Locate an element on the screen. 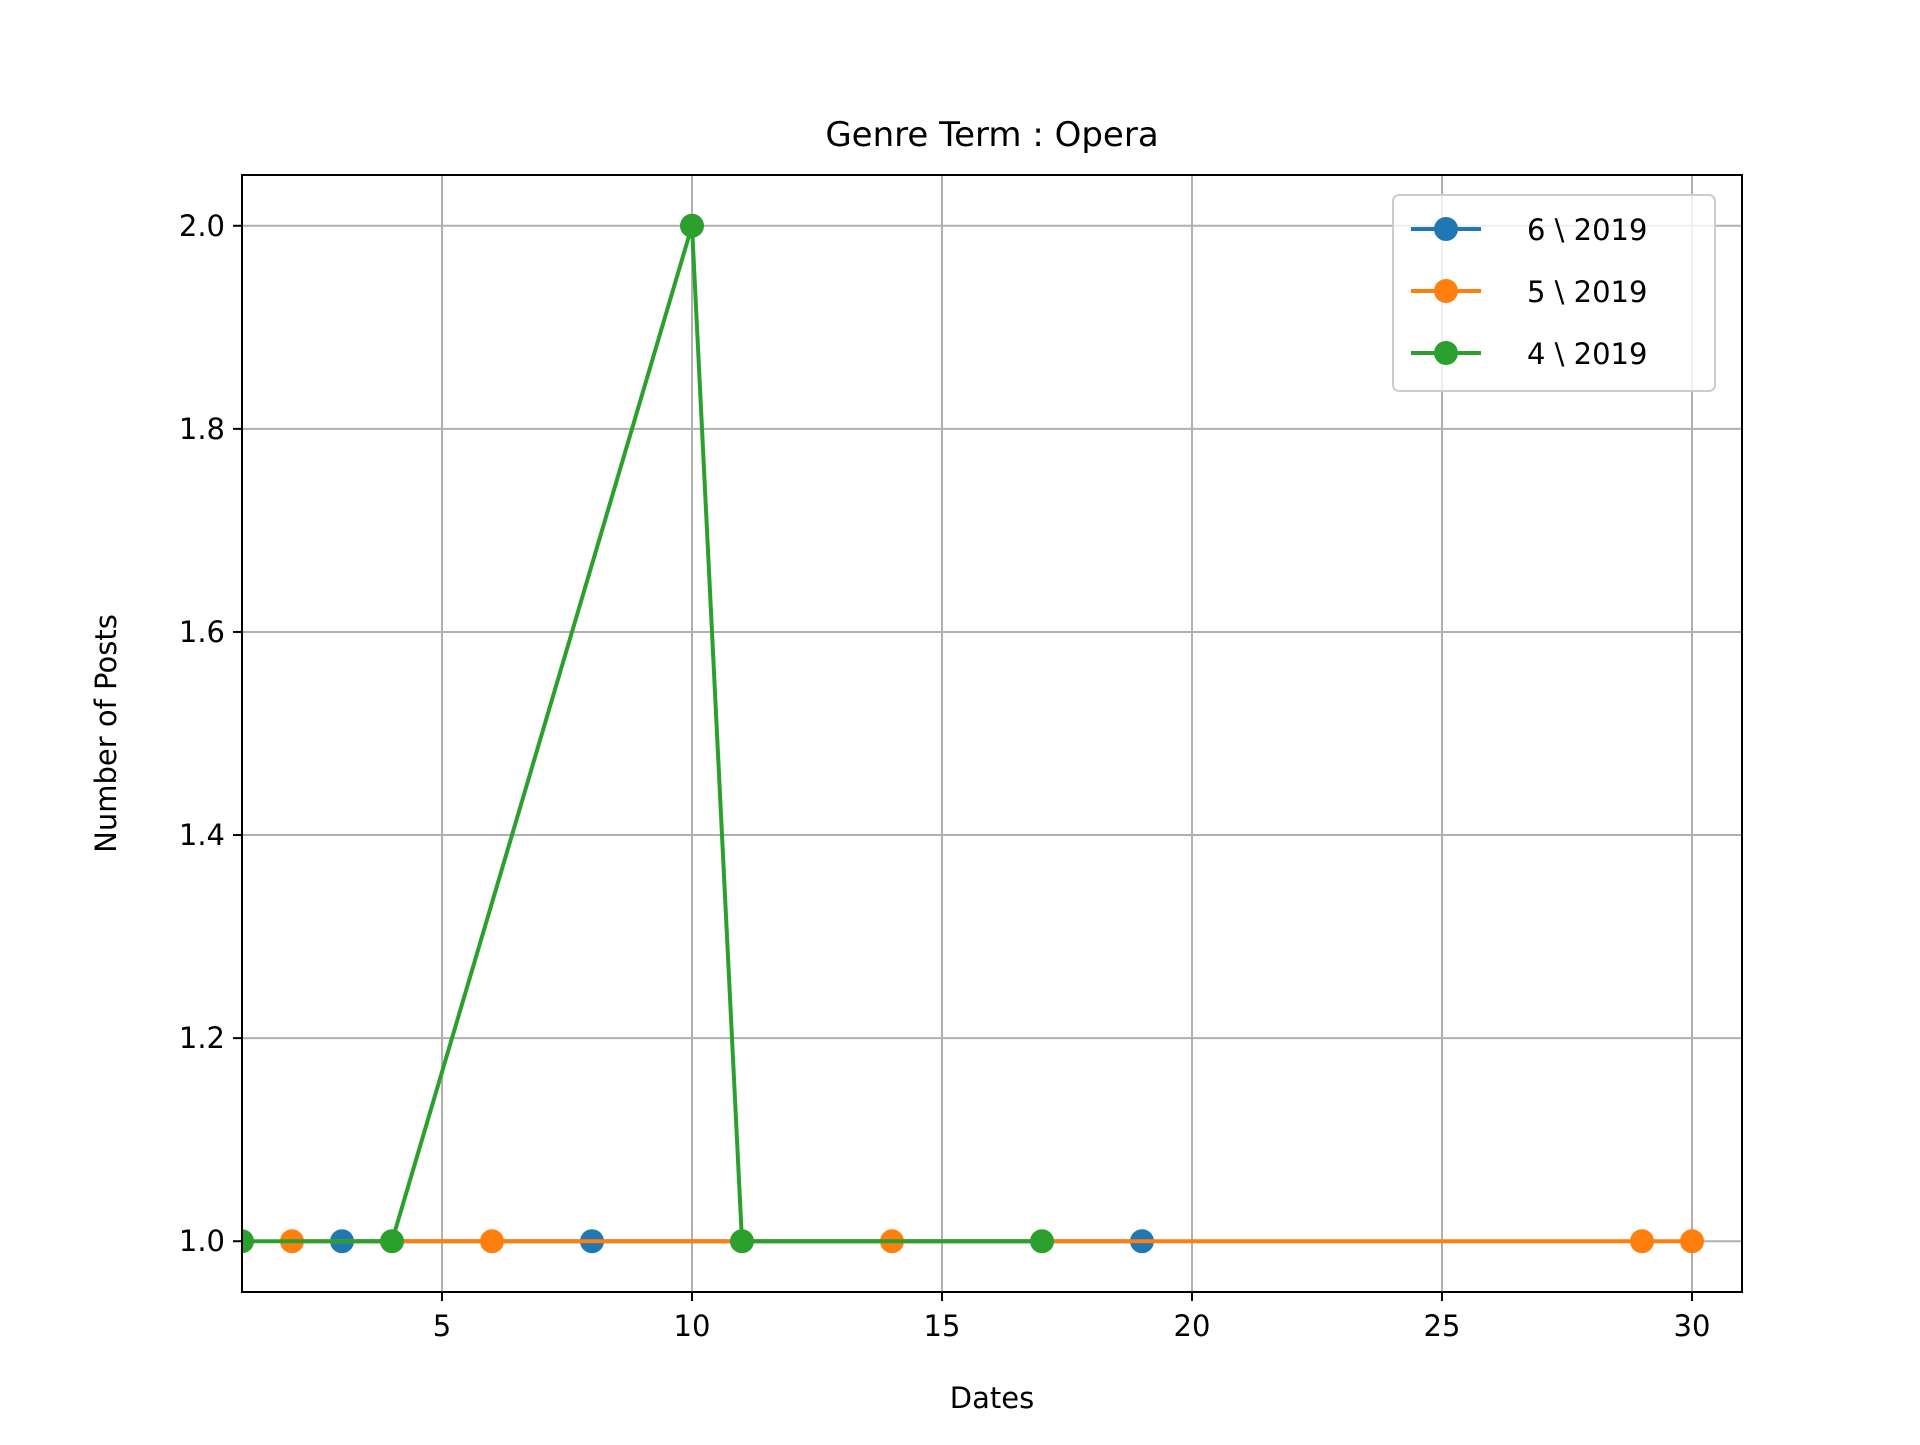 The height and width of the screenshot is (1445, 1920). x-axis-label: Dates is located at coordinates (992, 1398).